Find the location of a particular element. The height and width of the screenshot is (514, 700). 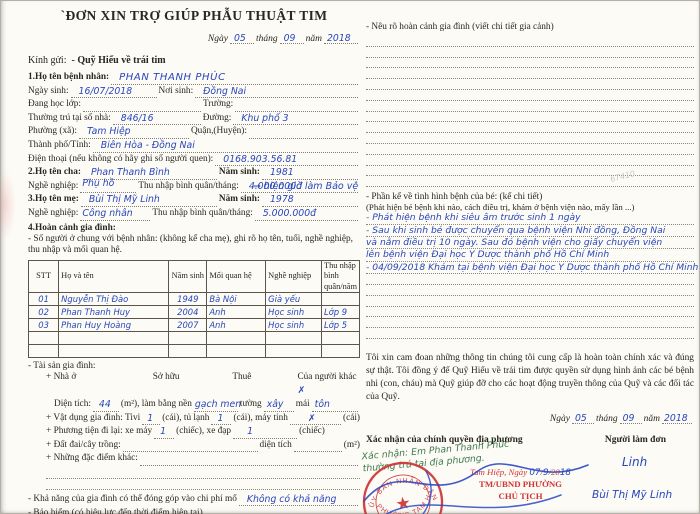

house-other-checkmark: ✗ is located at coordinates (301, 391).